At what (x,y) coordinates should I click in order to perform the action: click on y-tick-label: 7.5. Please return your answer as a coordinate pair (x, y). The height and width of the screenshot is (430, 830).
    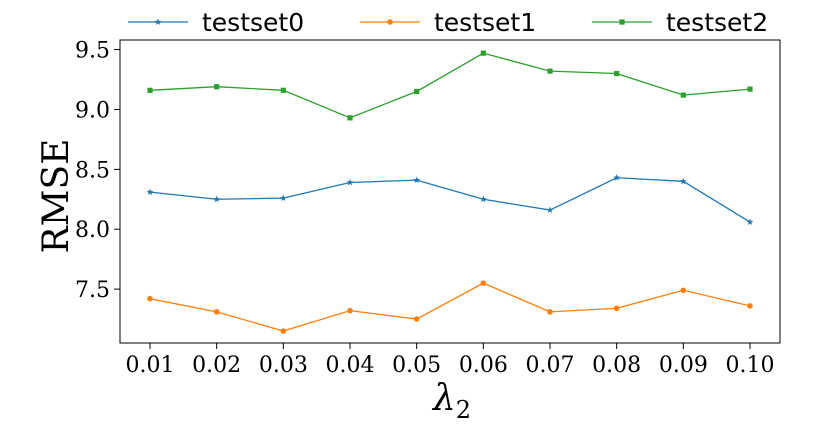
    Looking at the image, I should click on (92, 290).